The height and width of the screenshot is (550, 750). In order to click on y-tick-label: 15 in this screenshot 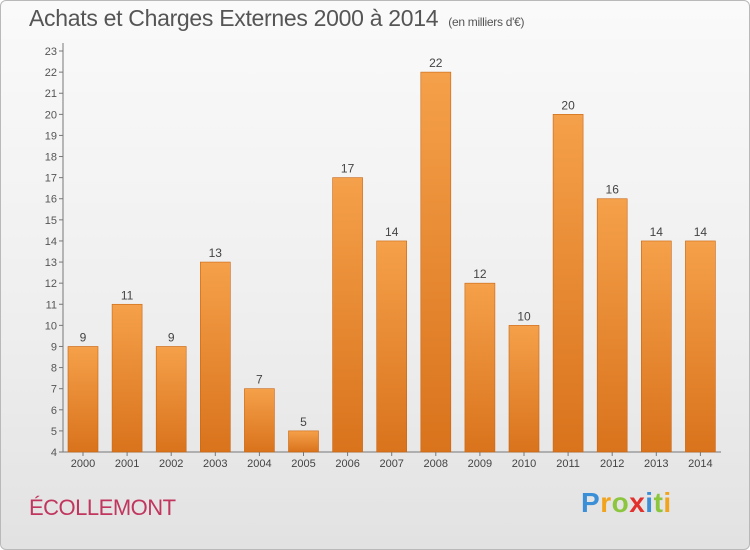, I will do `click(51, 221)`.